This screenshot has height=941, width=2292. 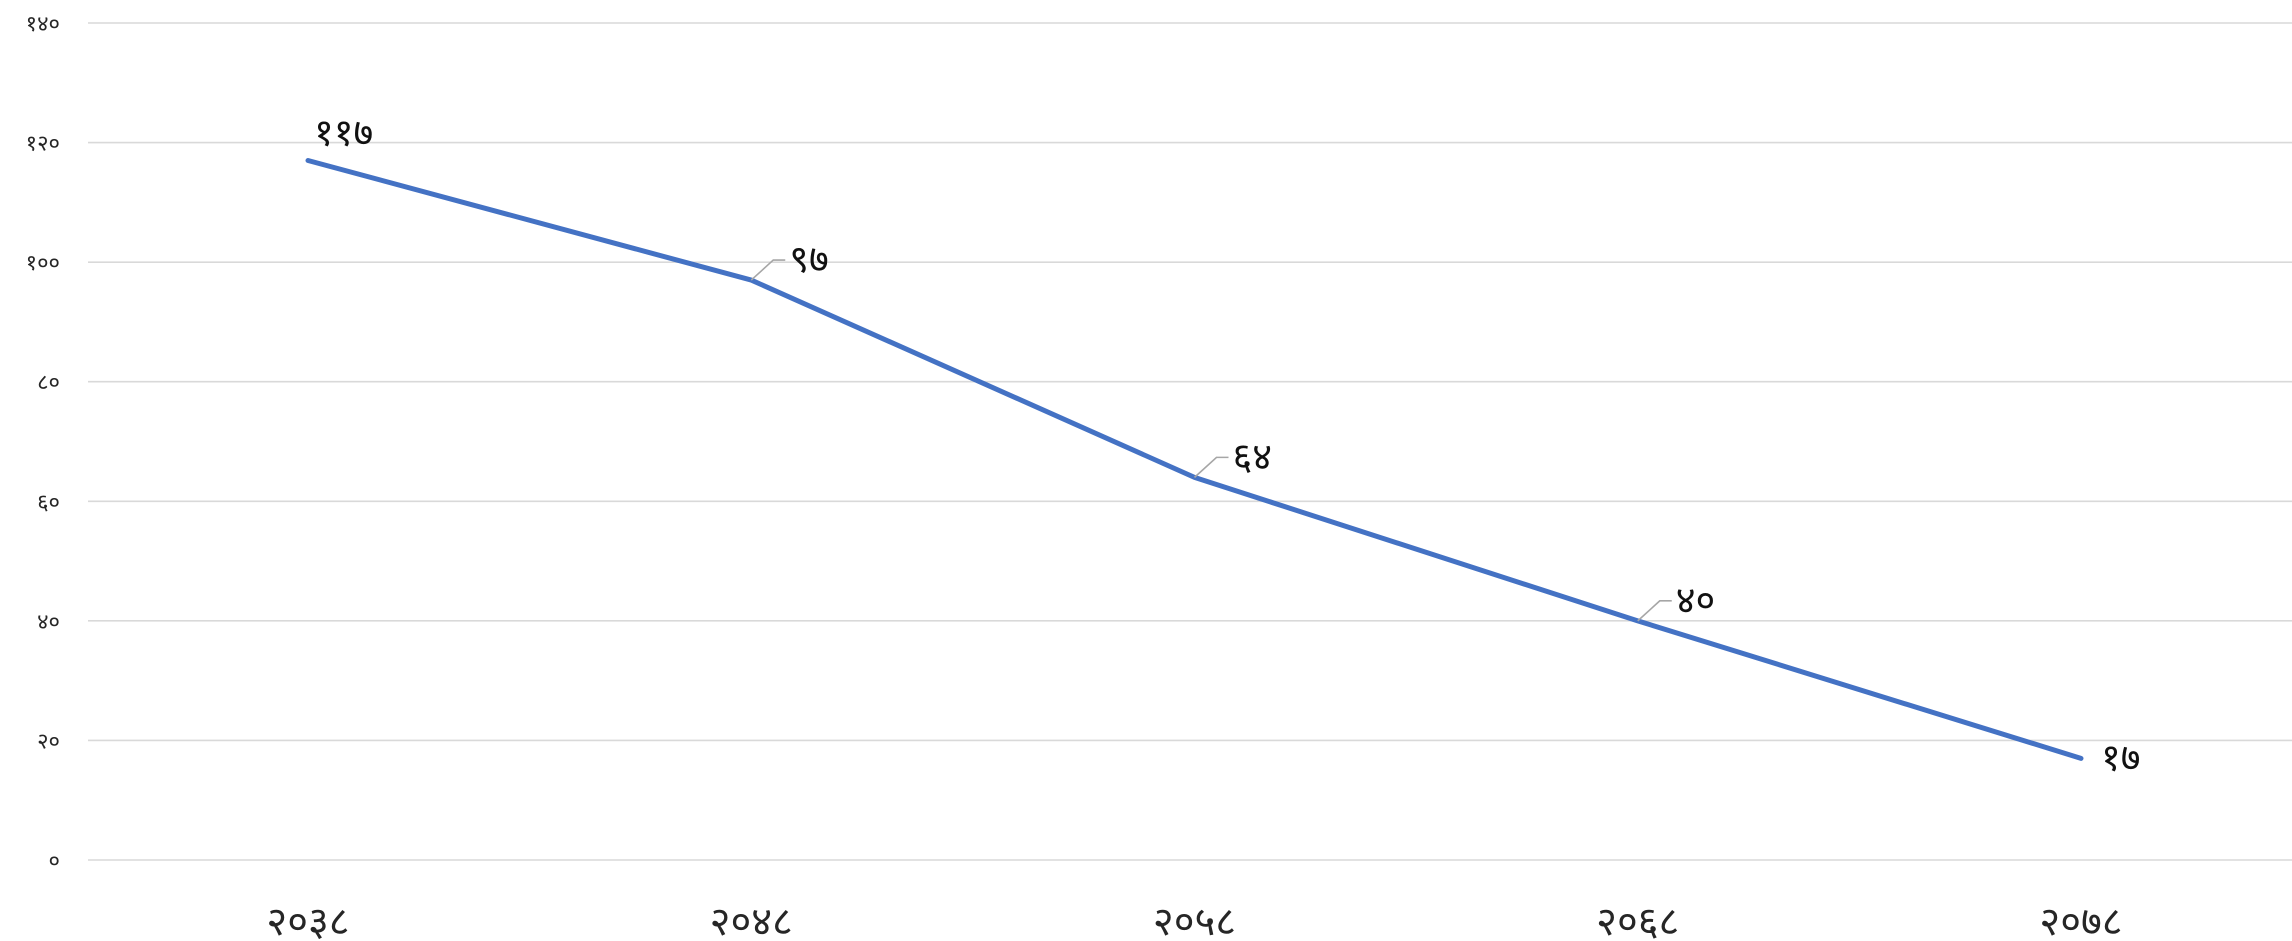 What do you see at coordinates (2080, 920) in the screenshot?
I see `x-tick-label: २०७८` at bounding box center [2080, 920].